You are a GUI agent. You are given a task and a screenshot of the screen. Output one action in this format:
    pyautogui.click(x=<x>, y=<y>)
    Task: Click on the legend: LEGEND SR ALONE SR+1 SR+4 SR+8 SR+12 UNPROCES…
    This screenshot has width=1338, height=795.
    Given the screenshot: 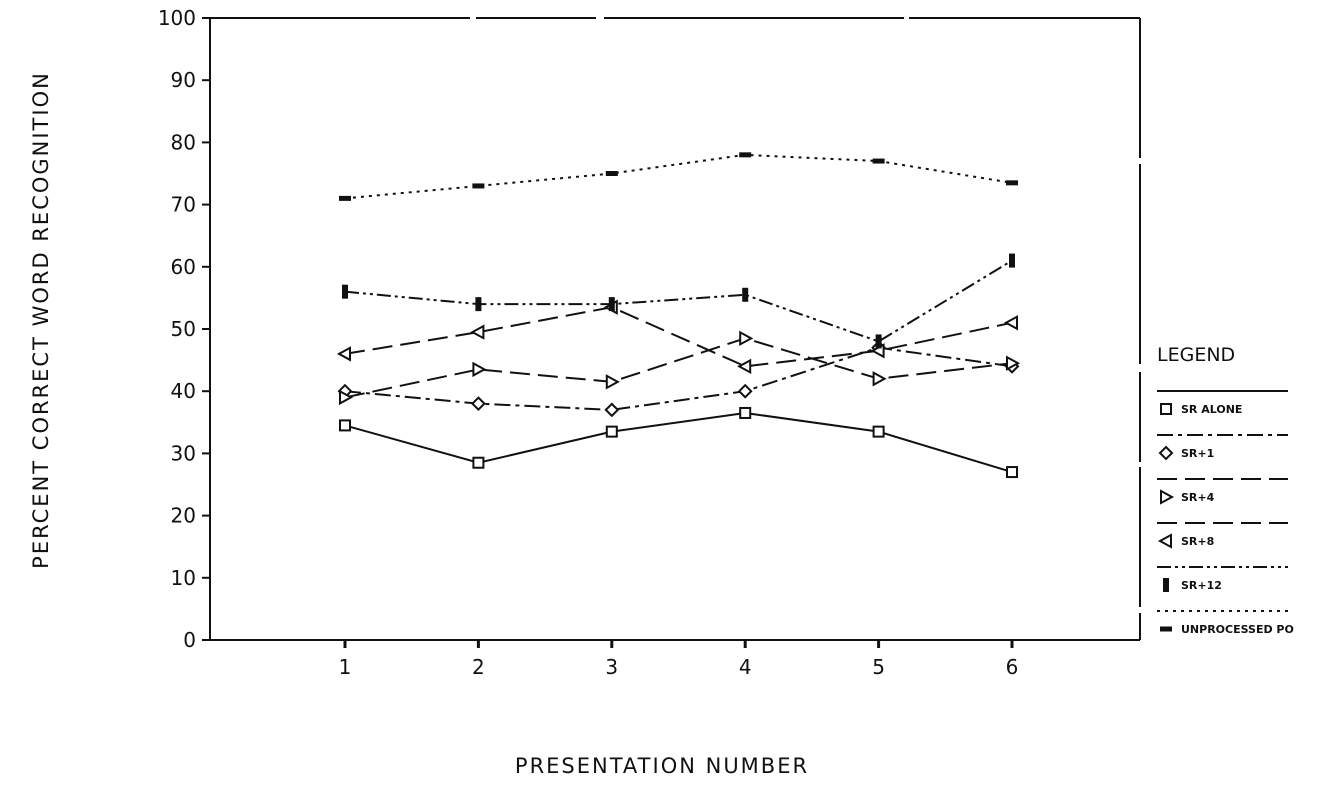 What is the action you would take?
    pyautogui.click(x=1225, y=490)
    